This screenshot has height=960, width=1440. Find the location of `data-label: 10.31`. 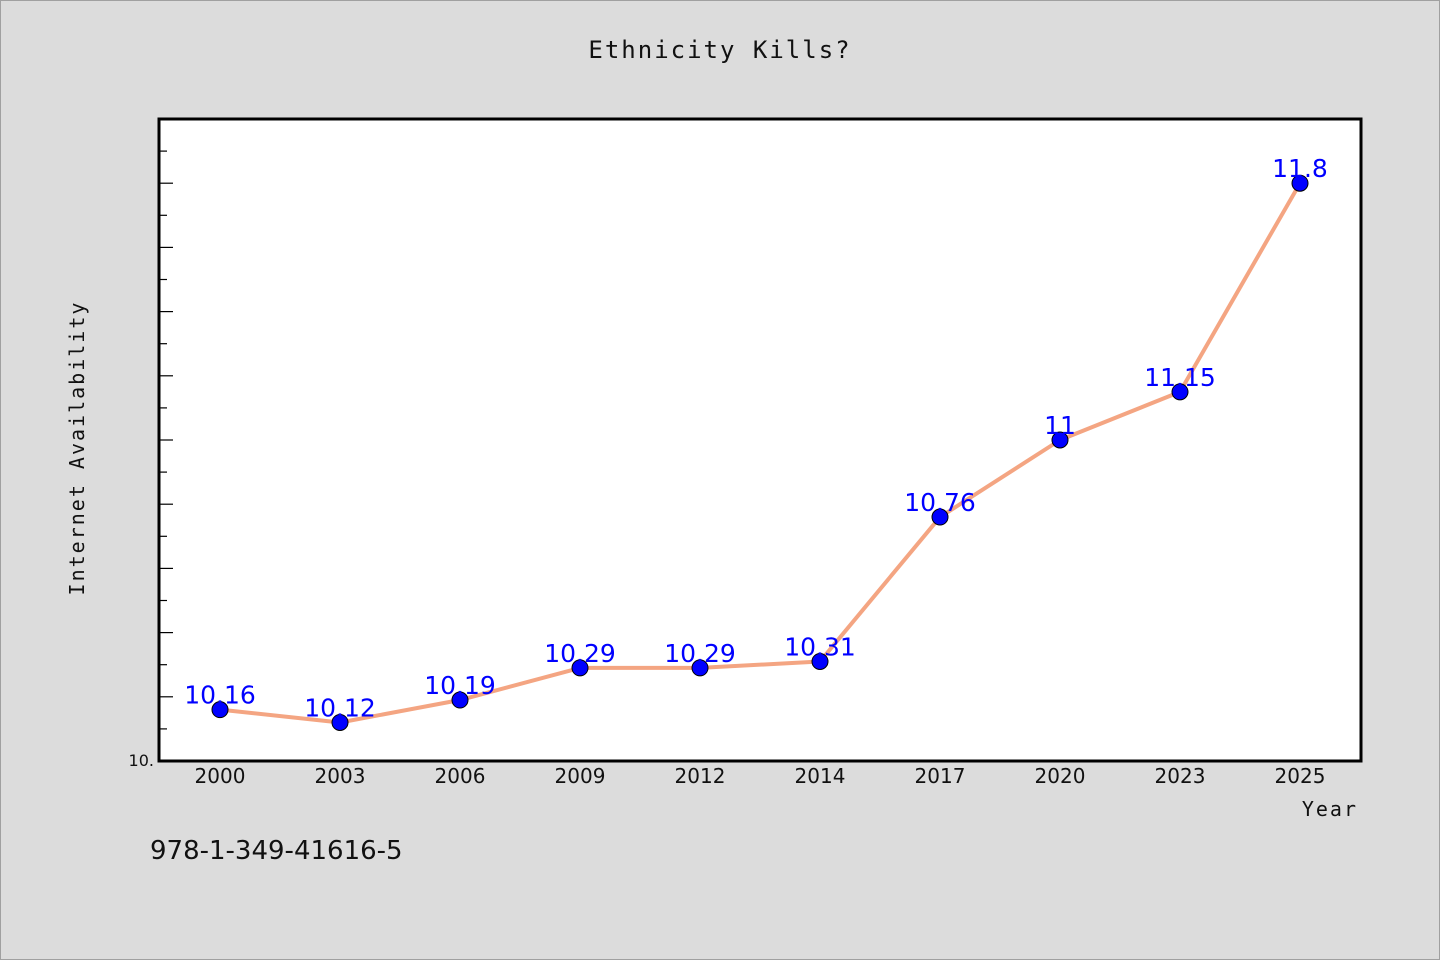

data-label: 10.31 is located at coordinates (820, 646).